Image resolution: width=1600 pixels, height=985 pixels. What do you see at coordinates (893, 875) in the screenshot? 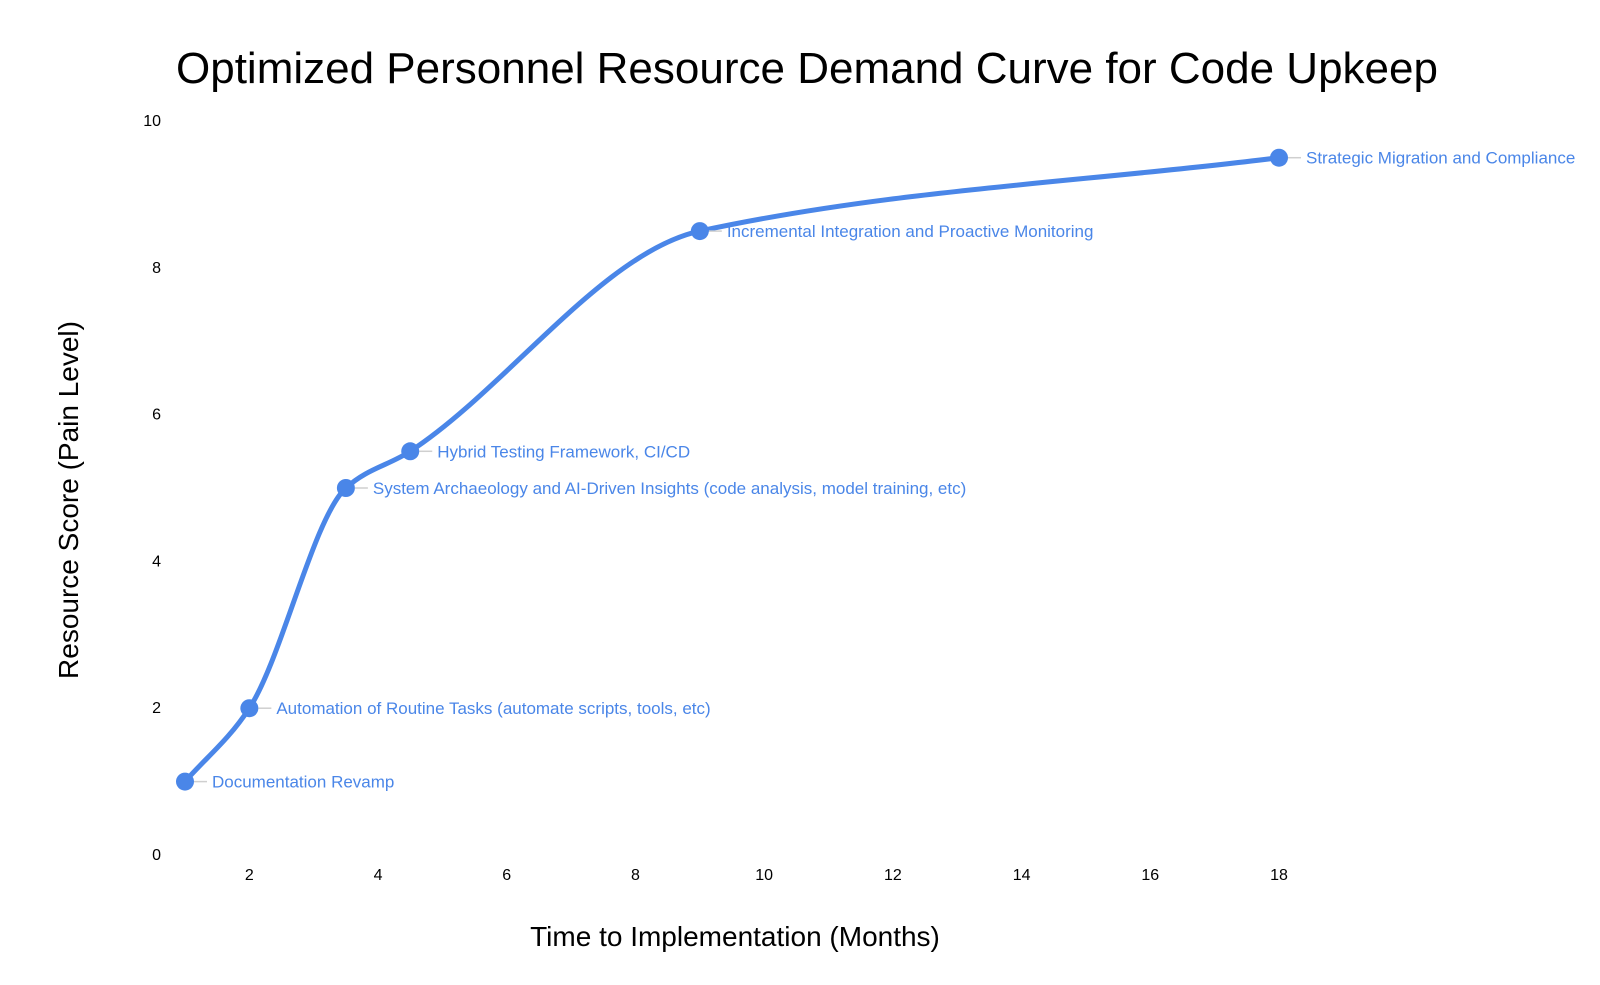
I see `x-tick-label: 12` at bounding box center [893, 875].